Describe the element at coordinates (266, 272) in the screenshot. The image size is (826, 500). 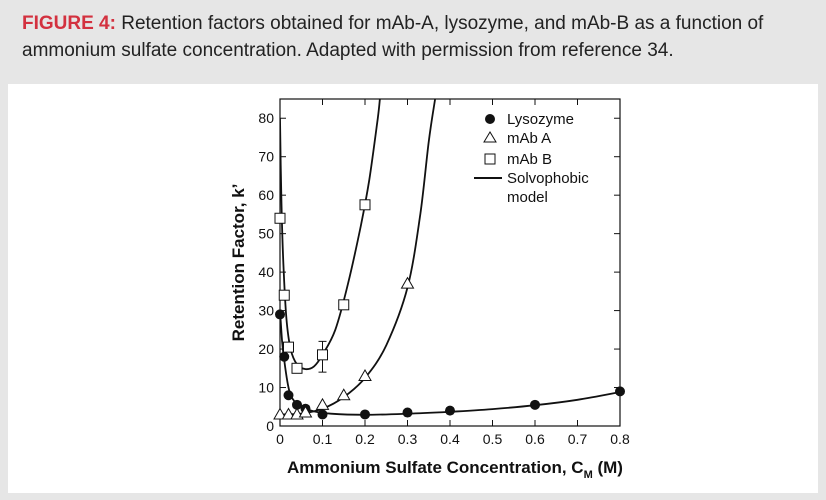
I see `y-tick-label: 40` at that location.